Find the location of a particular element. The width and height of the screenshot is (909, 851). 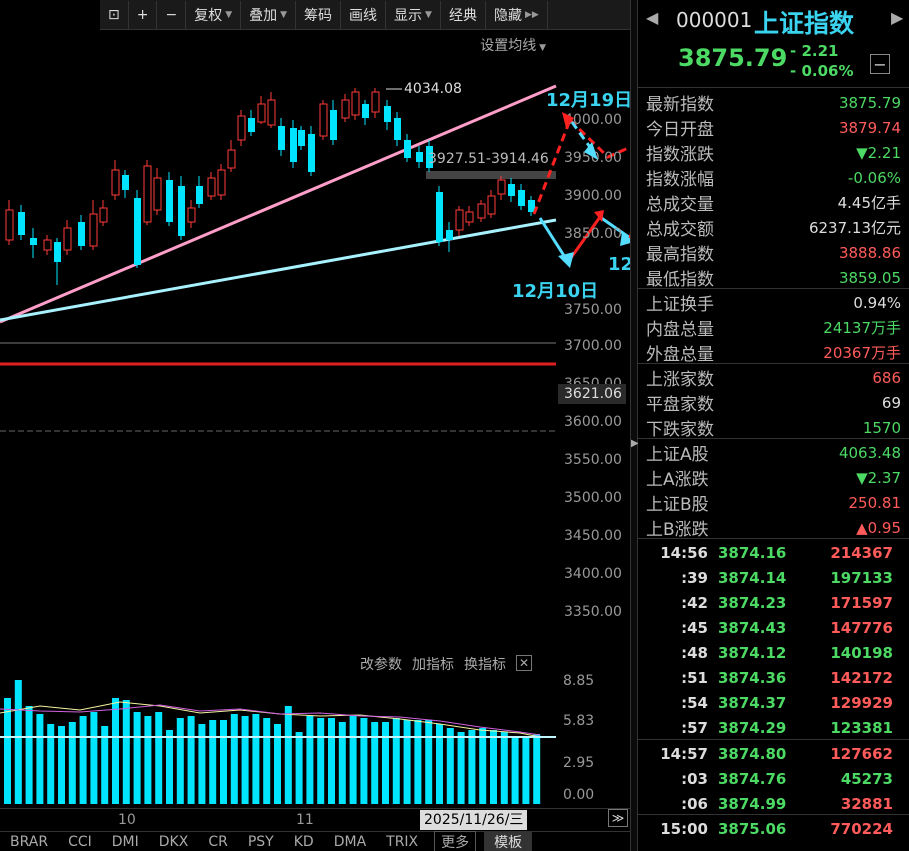

collapse-icon: ▶ is located at coordinates (635, 443).